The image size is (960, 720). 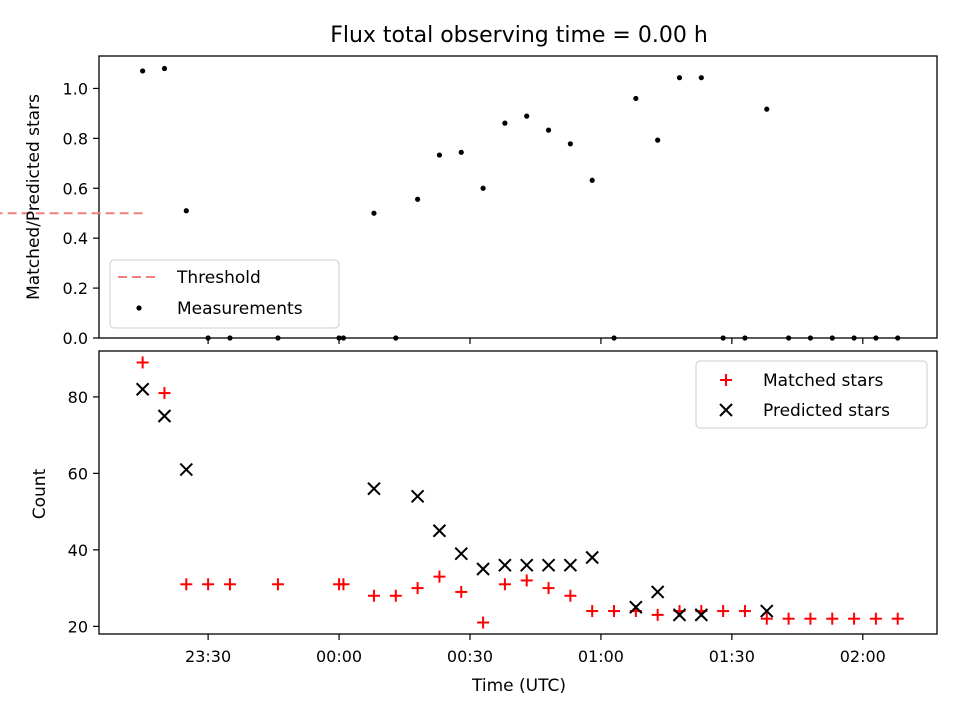 What do you see at coordinates (811, 394) in the screenshot?
I see `bottom-legend: Matched stars Predicted stars` at bounding box center [811, 394].